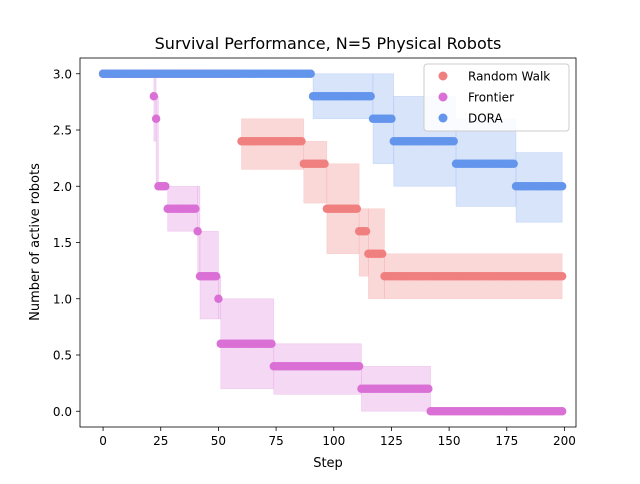 This screenshot has width=640, height=484. I want to click on y-tick-label: 0.0, so click(62, 412).